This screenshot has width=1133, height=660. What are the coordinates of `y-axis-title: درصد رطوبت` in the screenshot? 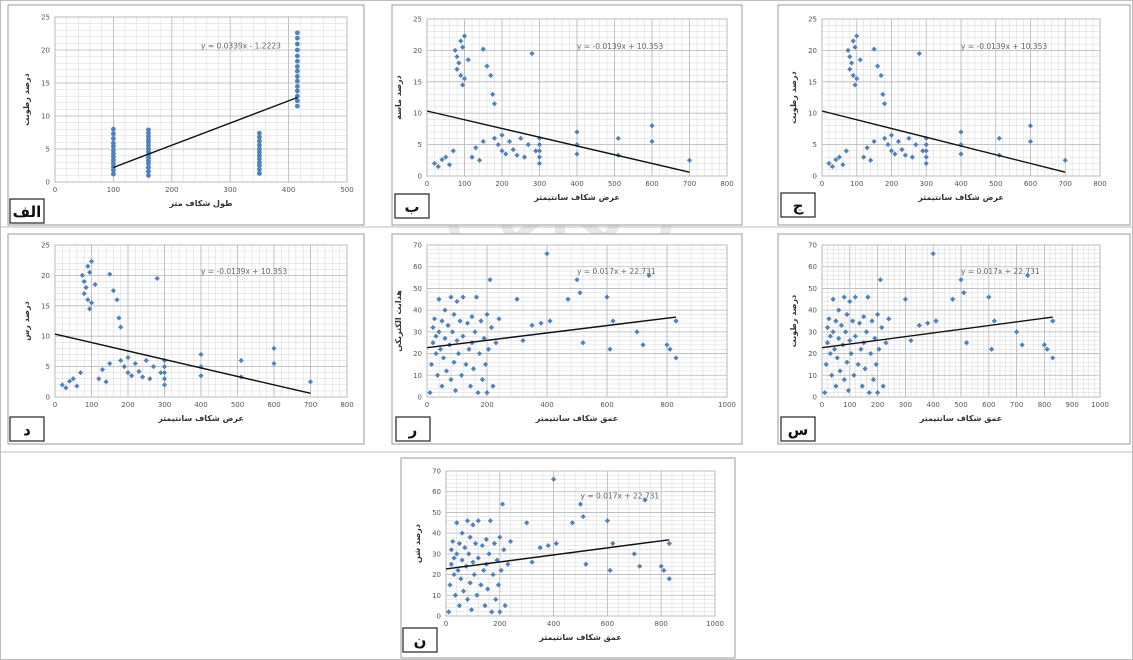 It's located at (793, 321).